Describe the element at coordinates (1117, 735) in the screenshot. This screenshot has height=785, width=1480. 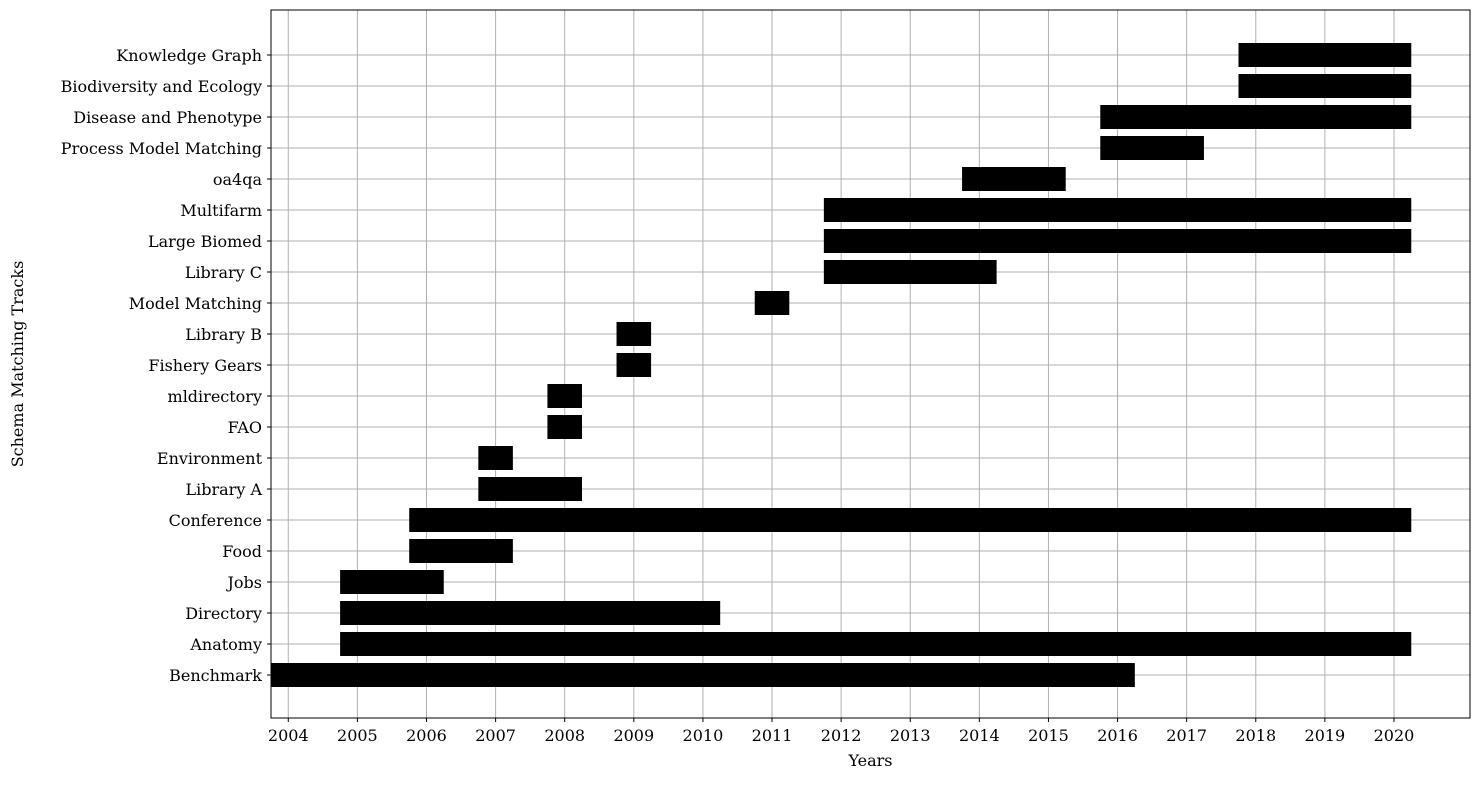
I see `x-tick-label: 2016` at that location.